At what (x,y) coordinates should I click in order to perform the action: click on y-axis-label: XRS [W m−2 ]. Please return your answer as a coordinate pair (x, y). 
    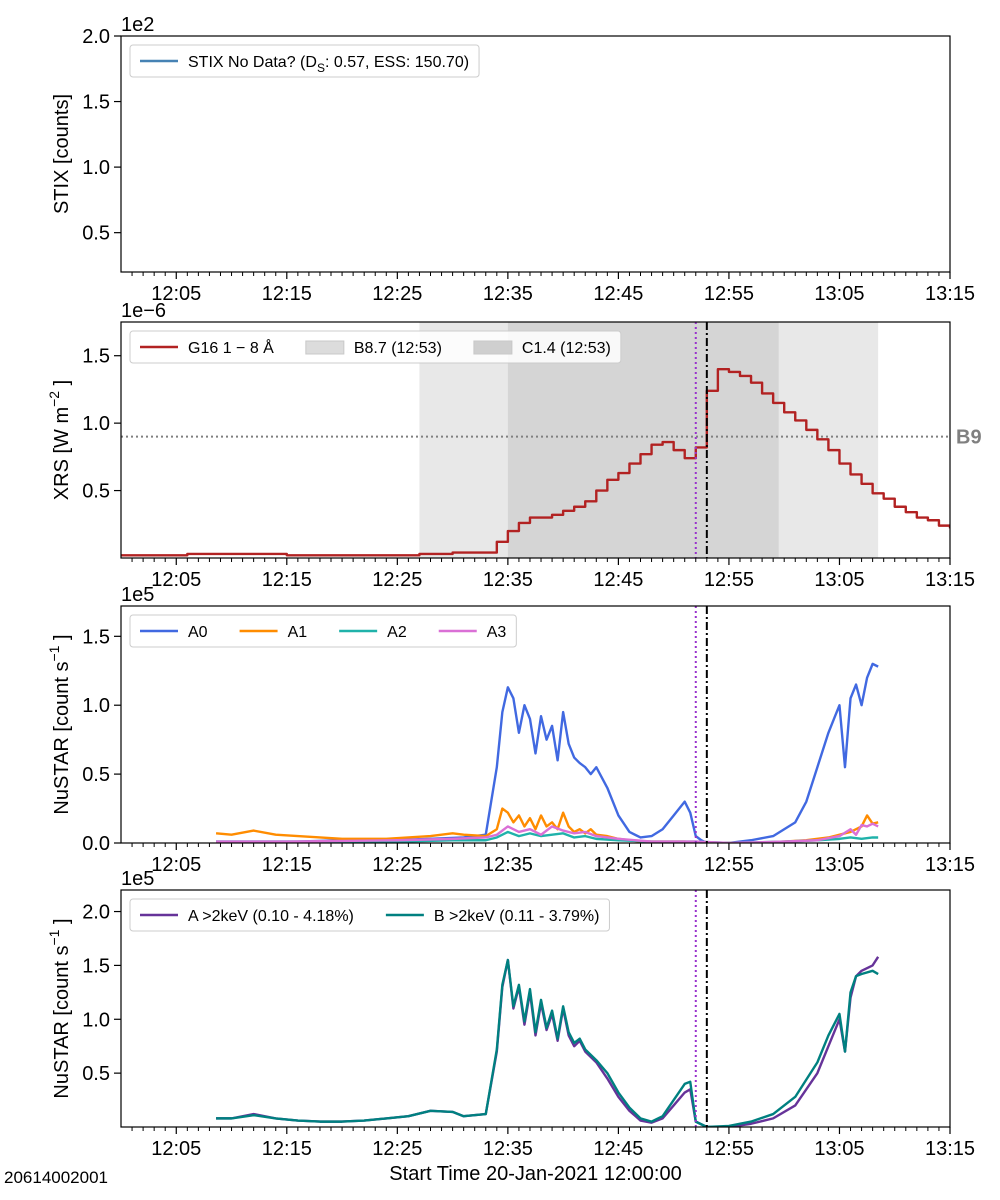
    Looking at the image, I should click on (59, 440).